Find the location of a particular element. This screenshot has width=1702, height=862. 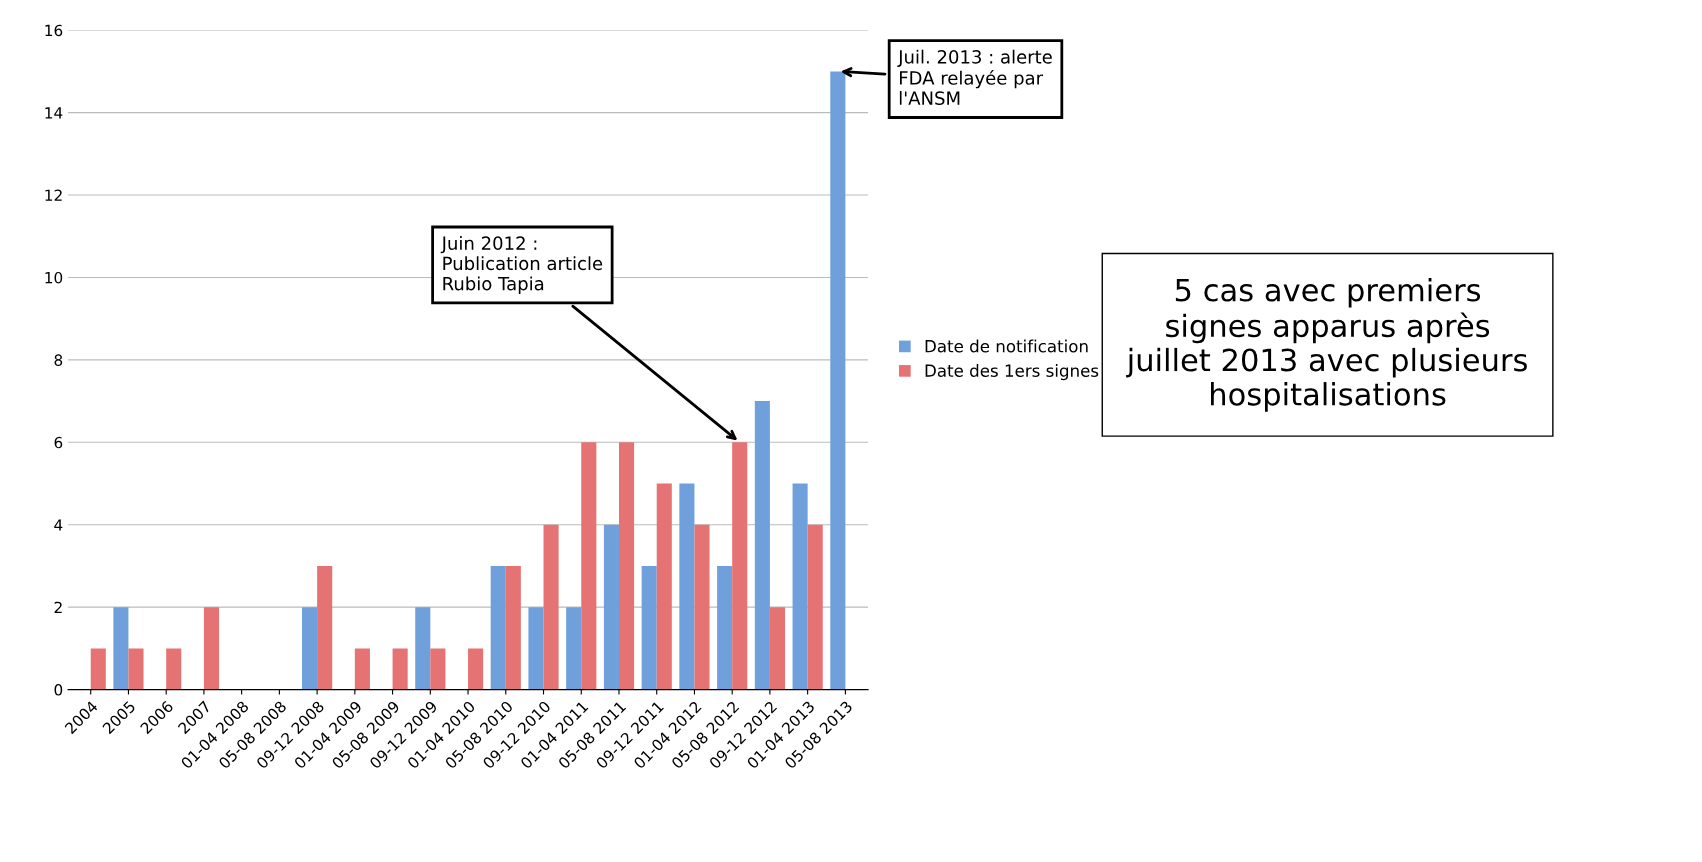

y-tick-label: 4 is located at coordinates (58, 525).